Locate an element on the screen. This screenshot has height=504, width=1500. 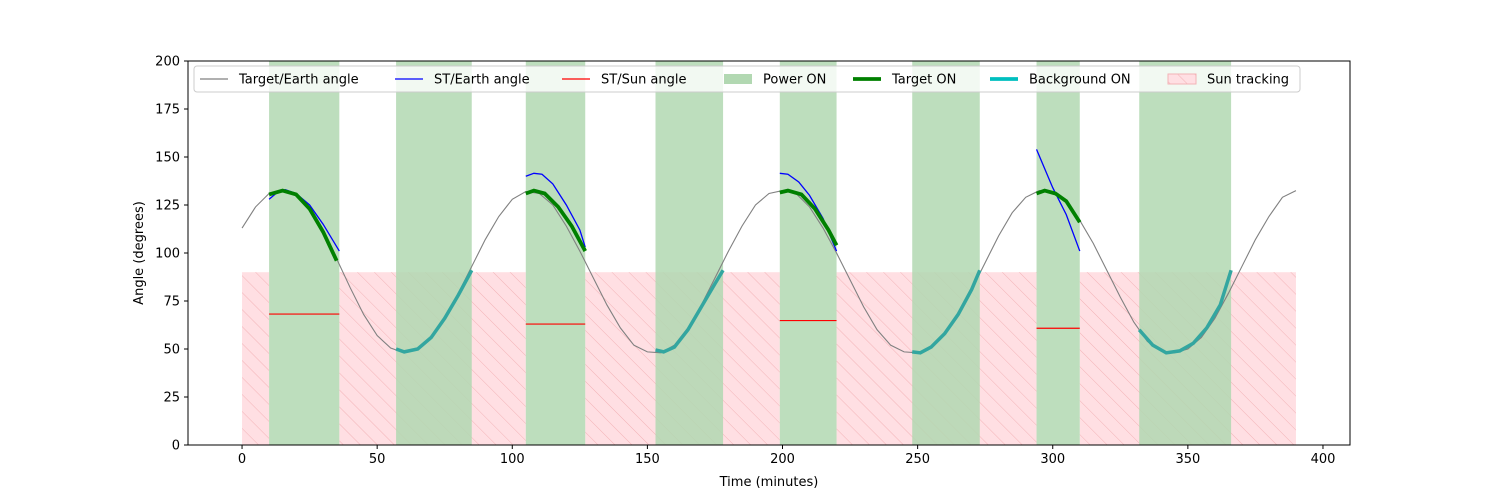
y-tick-label: 0 is located at coordinates (176, 446).